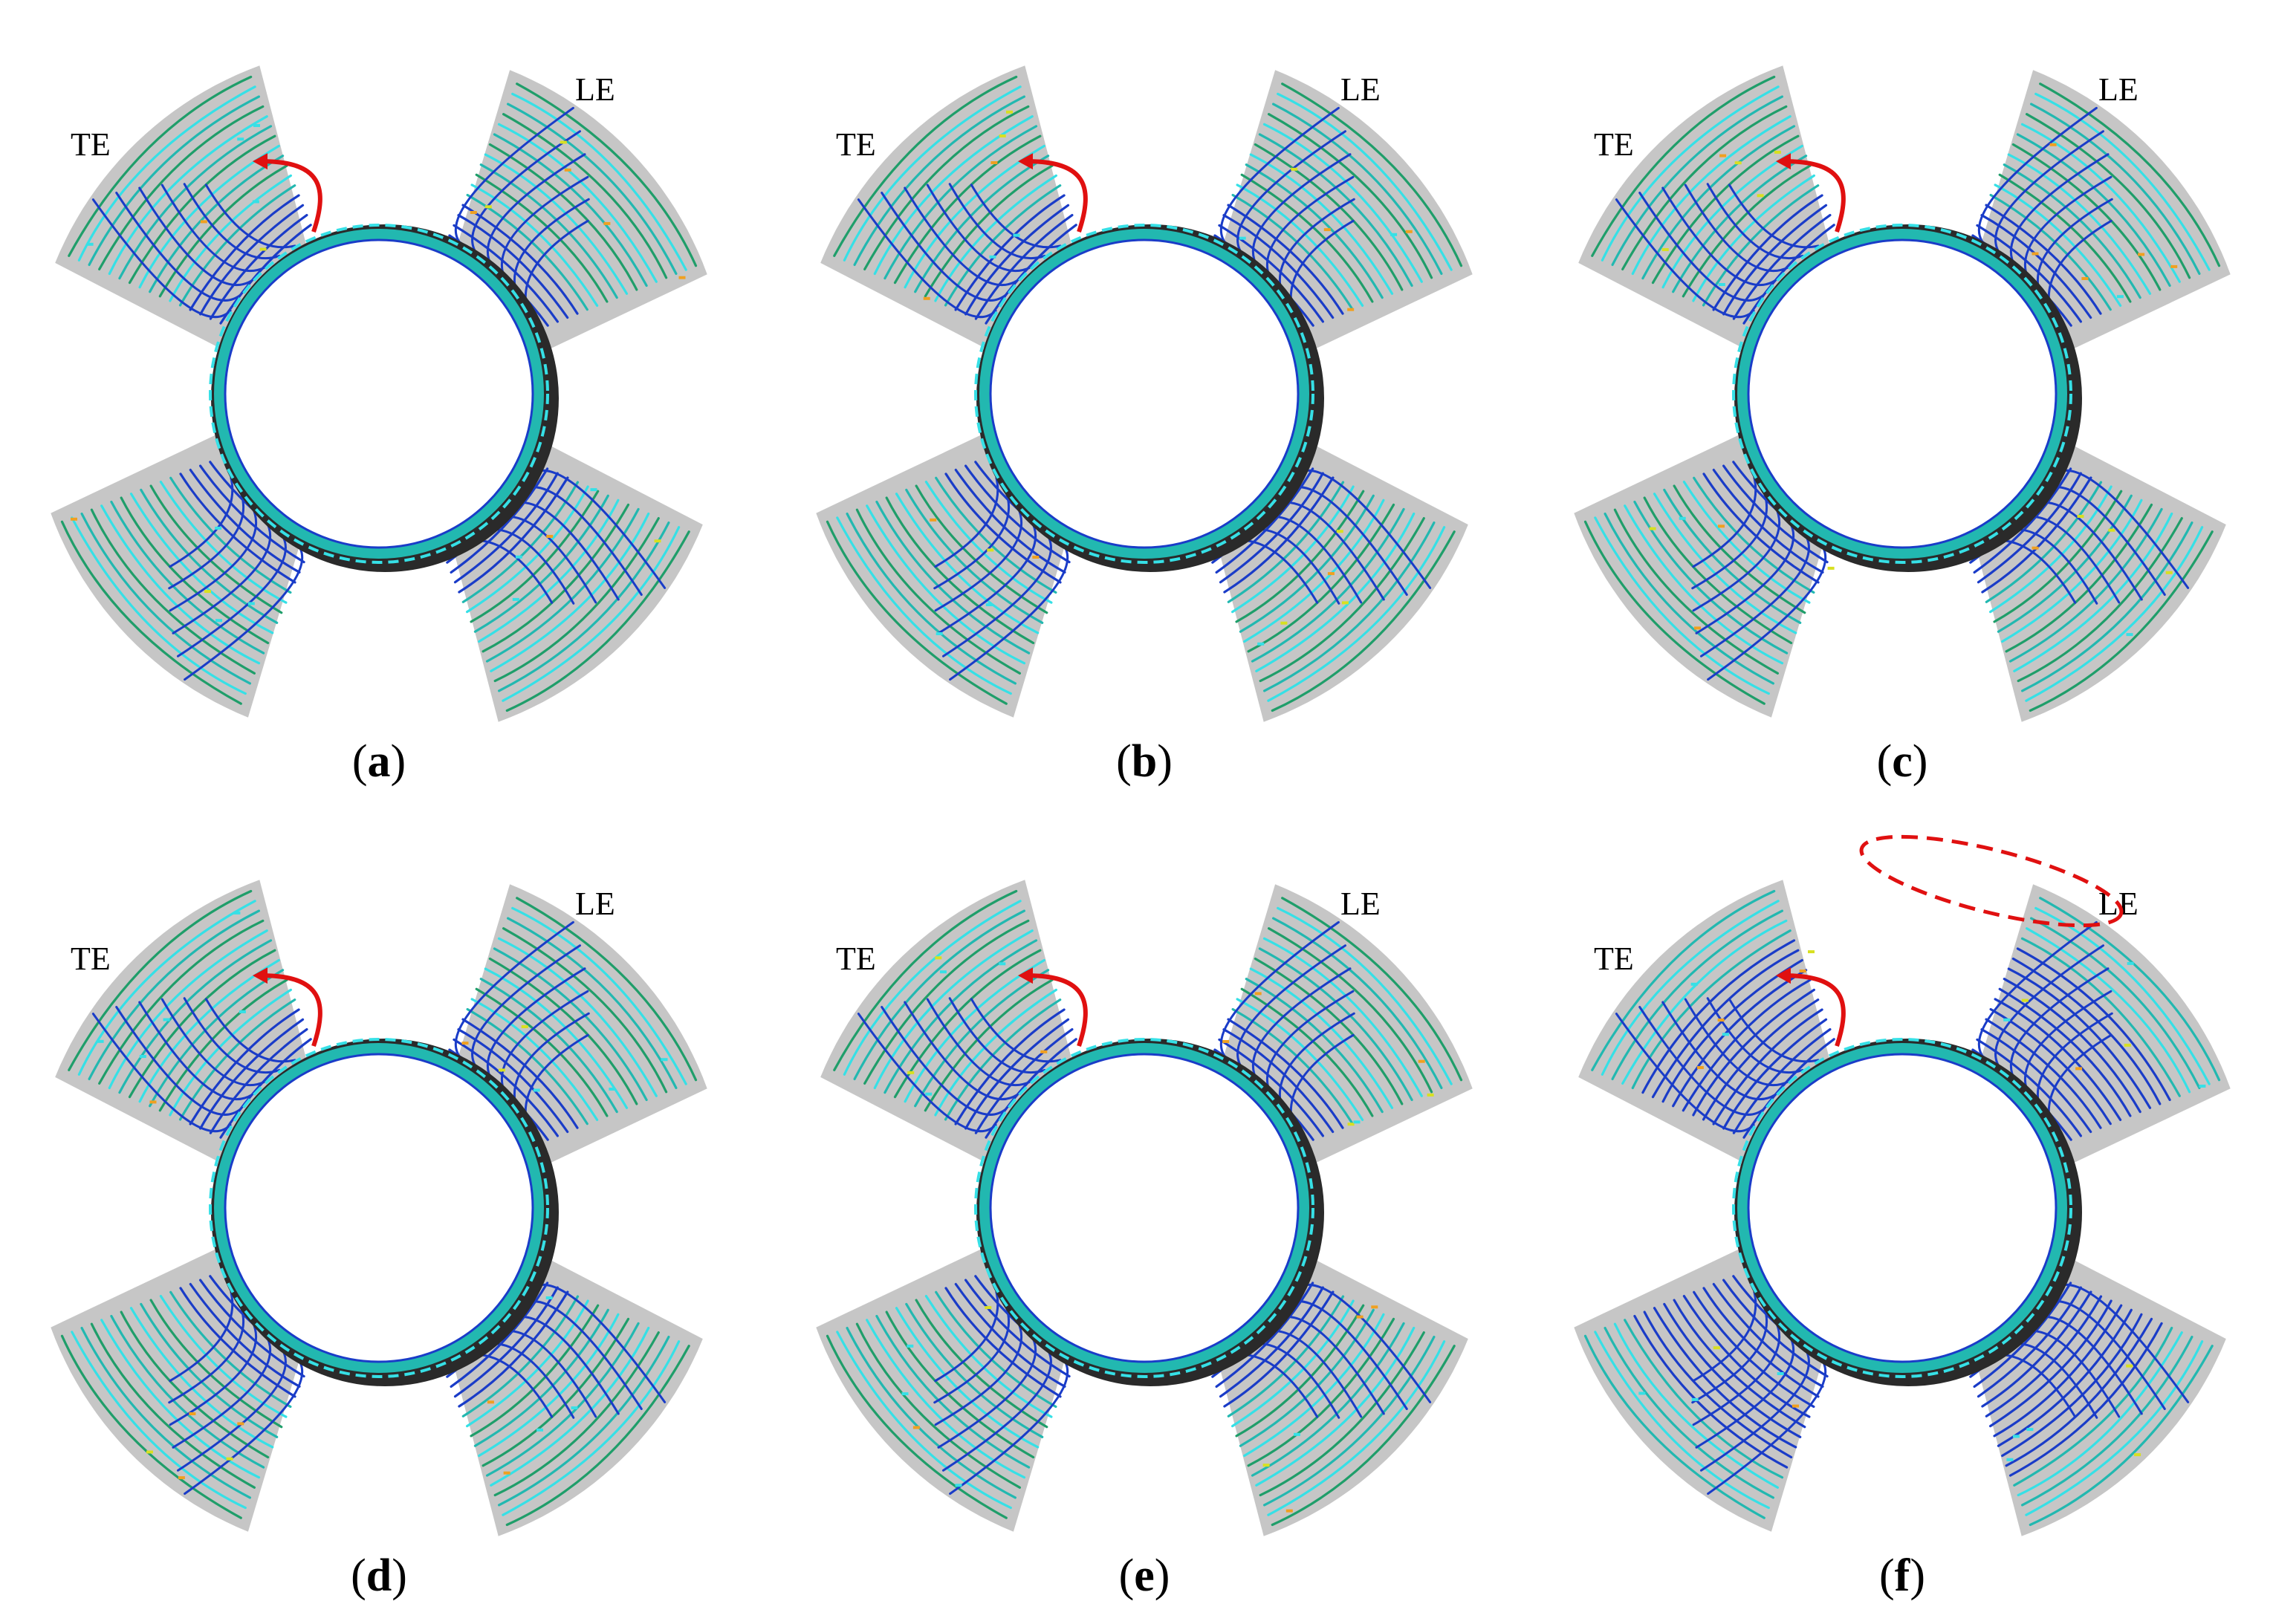 Image resolution: width=2273 pixels, height=1624 pixels. I want to click on panel-caption: (e), so click(1144, 1575).